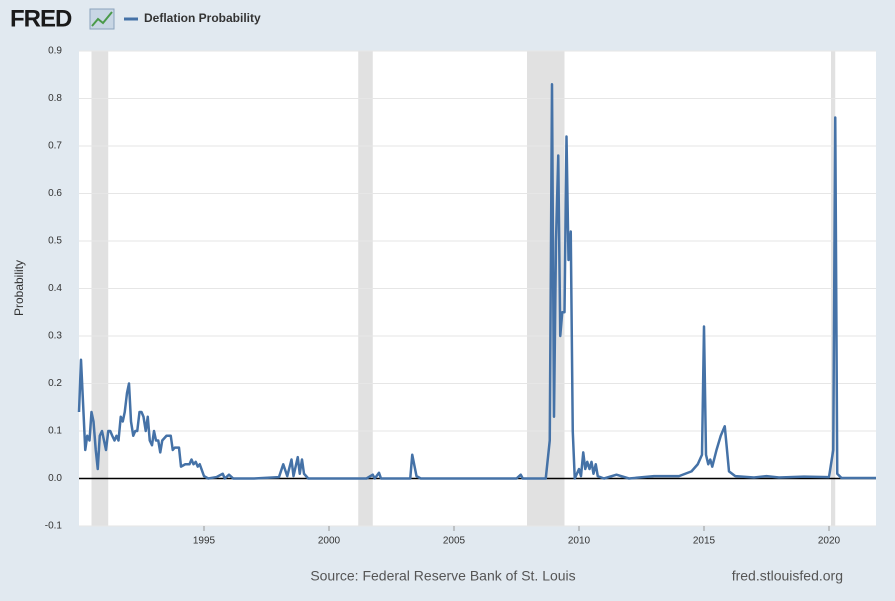  Describe the element at coordinates (55, 431) in the screenshot. I see `y-tick-label: 0.1` at that location.